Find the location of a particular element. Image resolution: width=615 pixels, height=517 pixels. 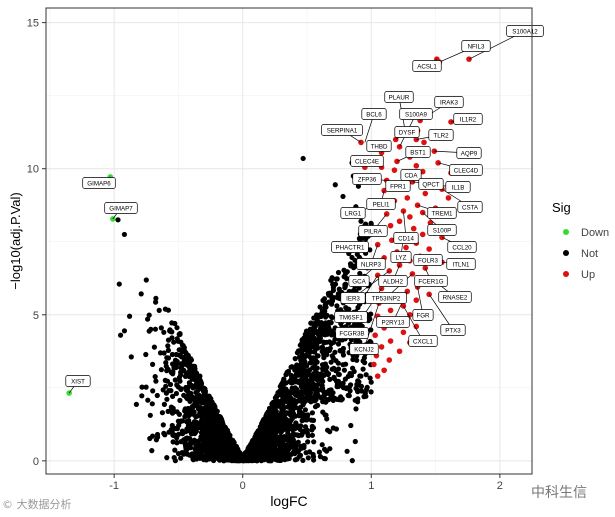

gene-label-text: PLAUR is located at coordinates (399, 98).